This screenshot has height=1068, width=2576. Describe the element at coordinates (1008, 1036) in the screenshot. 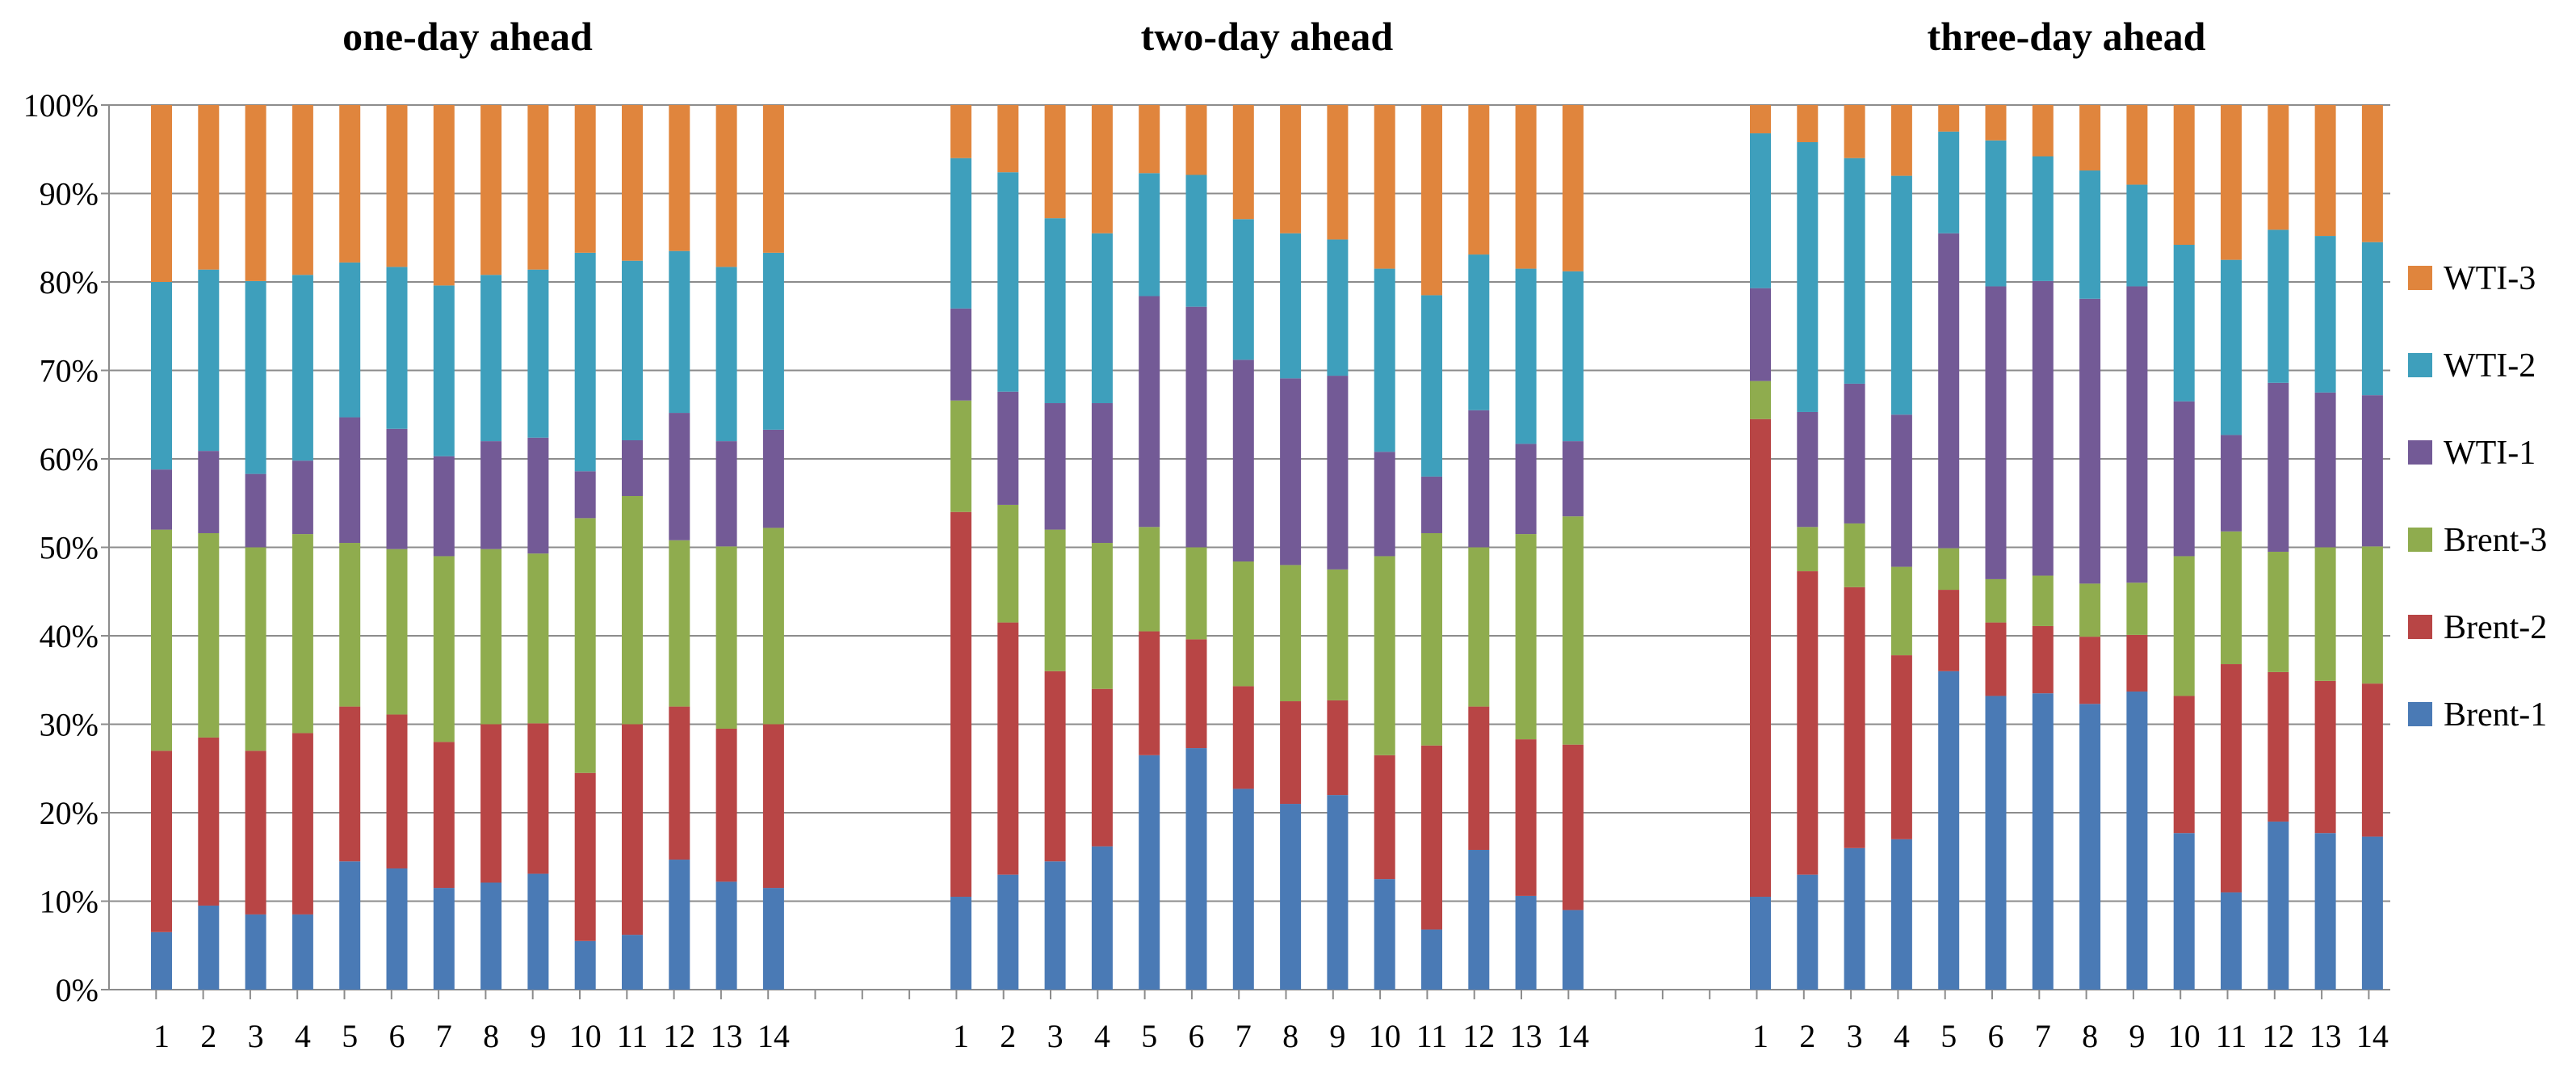

I see `x-tick-label: 2` at that location.